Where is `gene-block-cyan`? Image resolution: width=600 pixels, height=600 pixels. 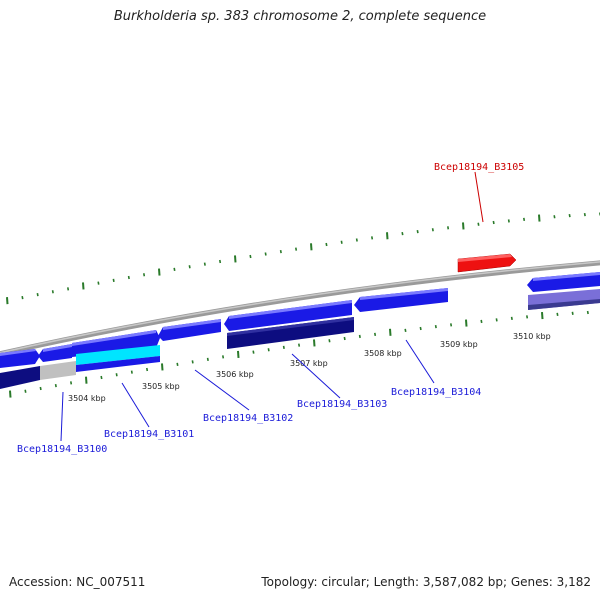 gene-block-cyan is located at coordinates (118, 355).